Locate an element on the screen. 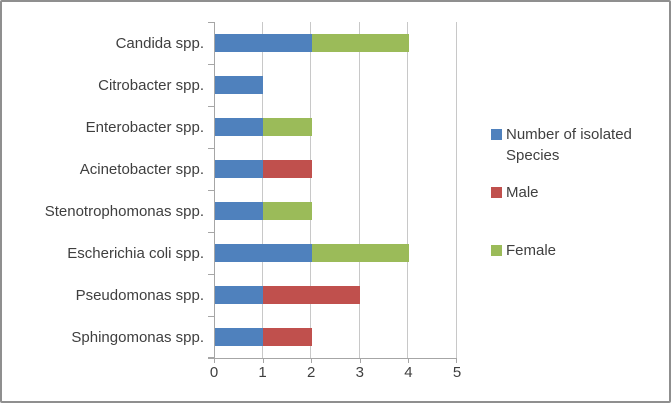 The image size is (671, 403). category-label: Sphingomonas spp. is located at coordinates (137, 337).